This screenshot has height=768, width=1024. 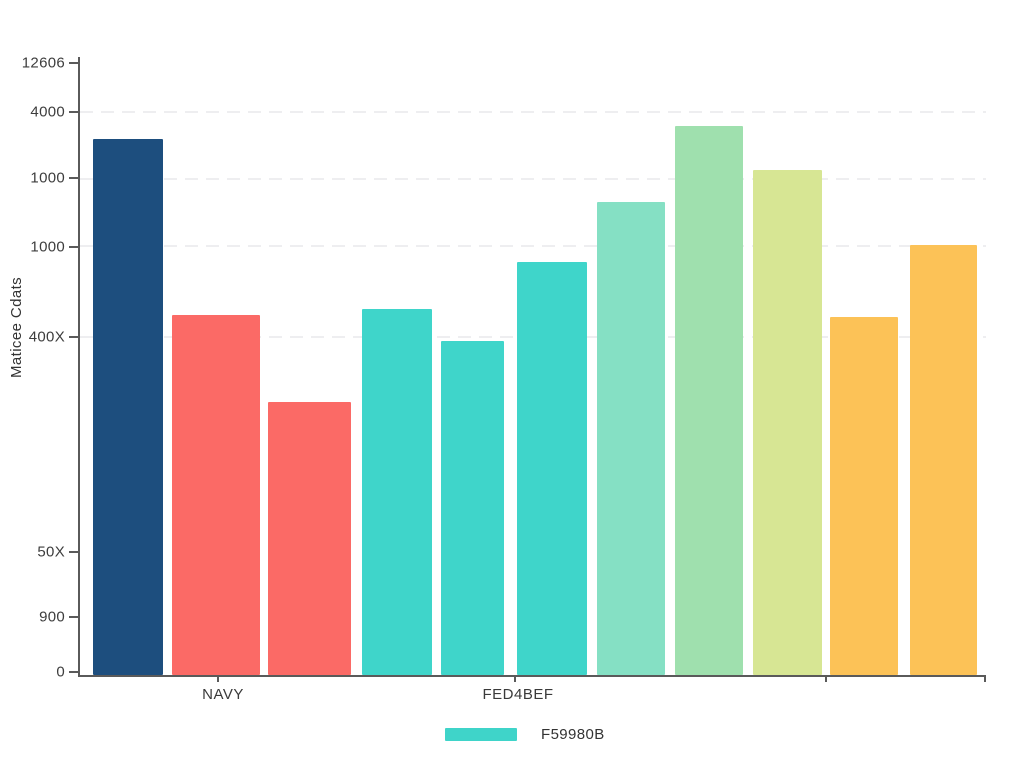 I want to click on y-tick-label: 900, so click(x=52, y=617).